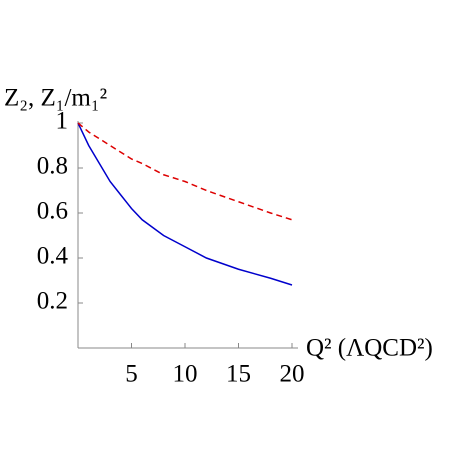 Image resolution: width=463 pixels, height=463 pixels. What do you see at coordinates (52, 166) in the screenshot?
I see `y-tick-label: 0.8` at bounding box center [52, 166].